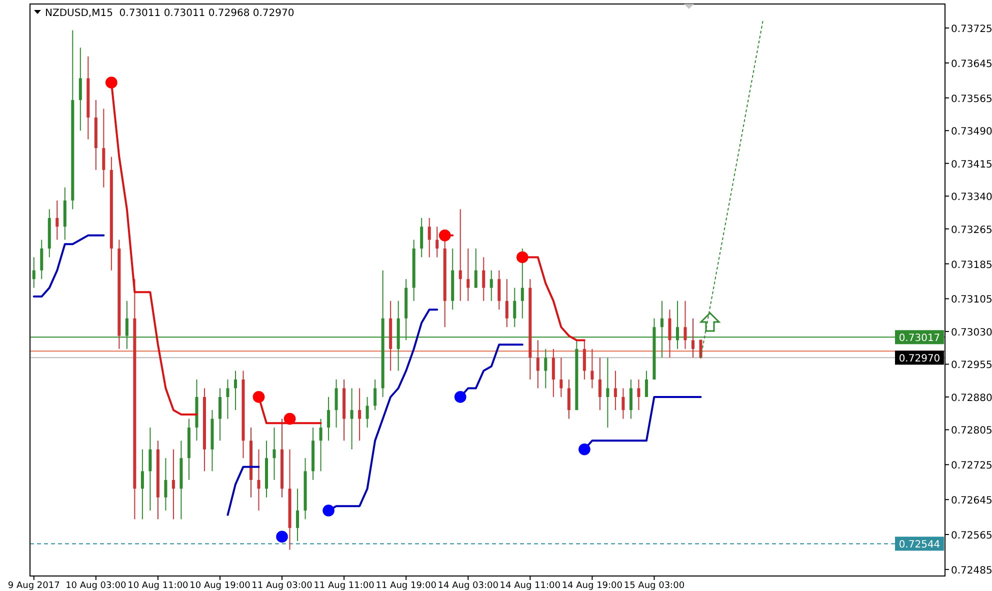 This screenshot has width=992, height=591. Describe the element at coordinates (971, 300) in the screenshot. I see `y-tick-label: 0.73105` at that location.